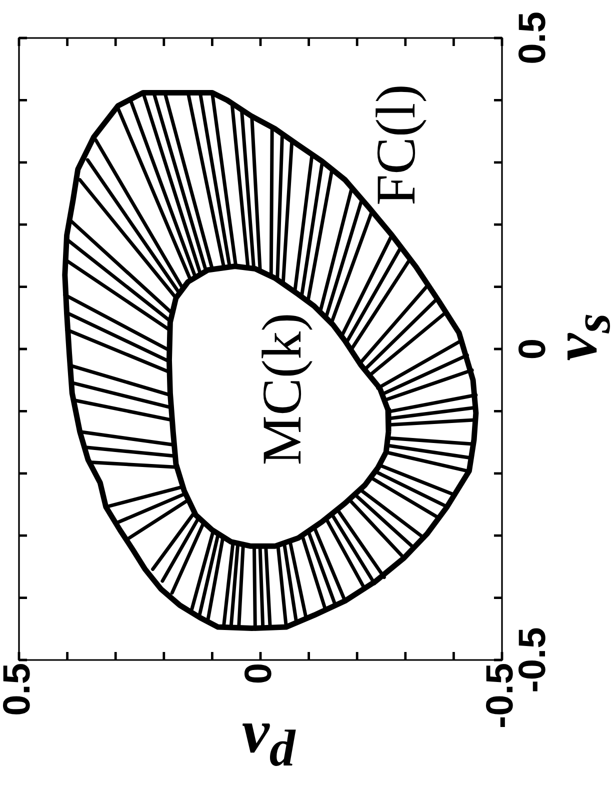 This screenshot has width=613, height=793. I want to click on y-tick-label: 0.5, so click(533, 38).